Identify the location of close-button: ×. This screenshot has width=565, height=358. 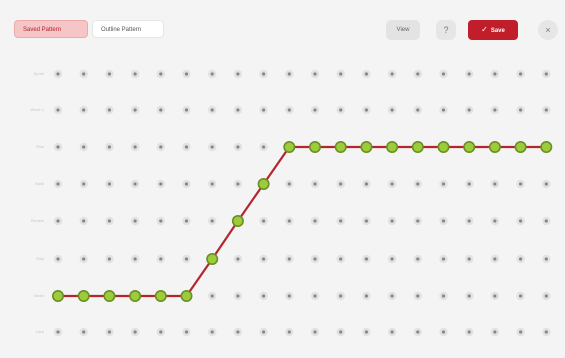
(548, 30).